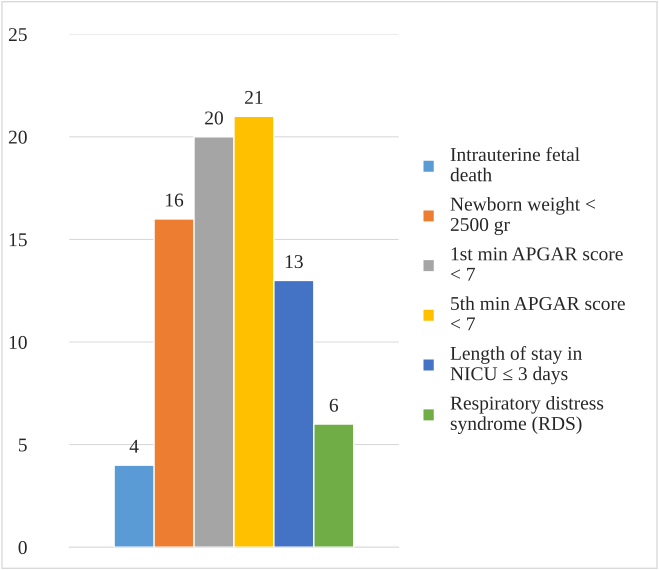 The image size is (659, 570). Describe the element at coordinates (214, 118) in the screenshot. I see `data-label: 20` at that location.